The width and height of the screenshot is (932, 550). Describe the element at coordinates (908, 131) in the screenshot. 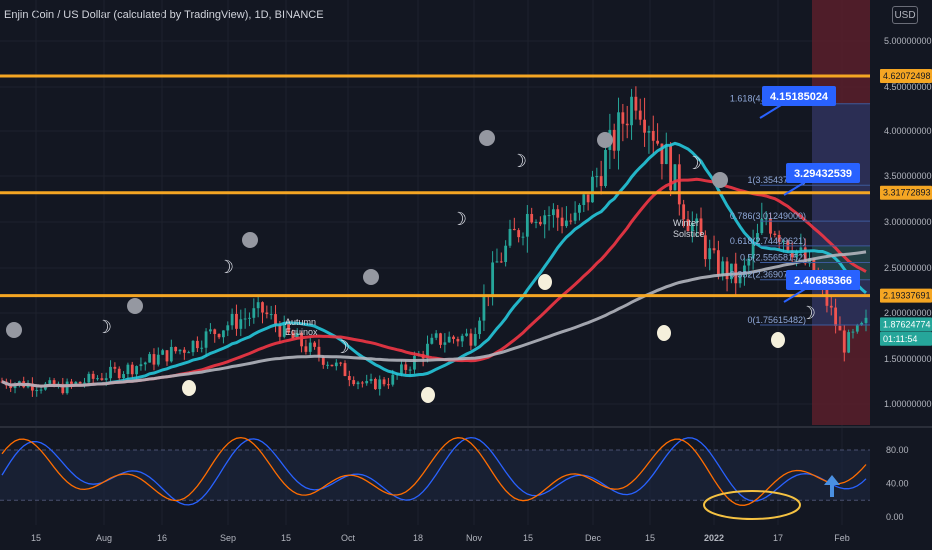

I see `price-axis-tick: 4.00000000` at that location.